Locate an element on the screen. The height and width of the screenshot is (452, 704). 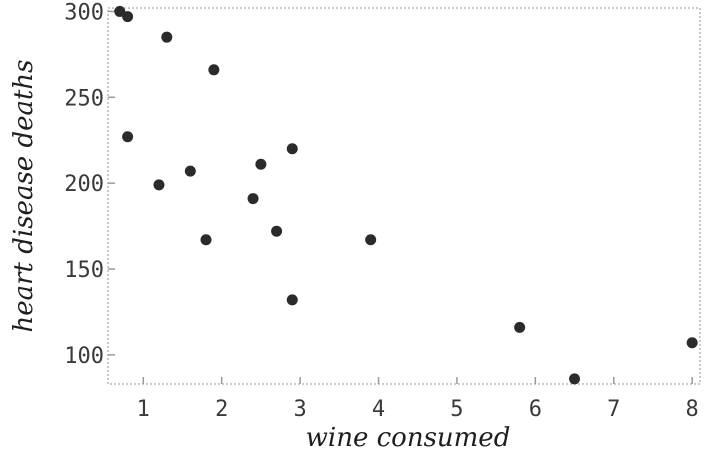
x-tick-label: 2 is located at coordinates (221, 409).